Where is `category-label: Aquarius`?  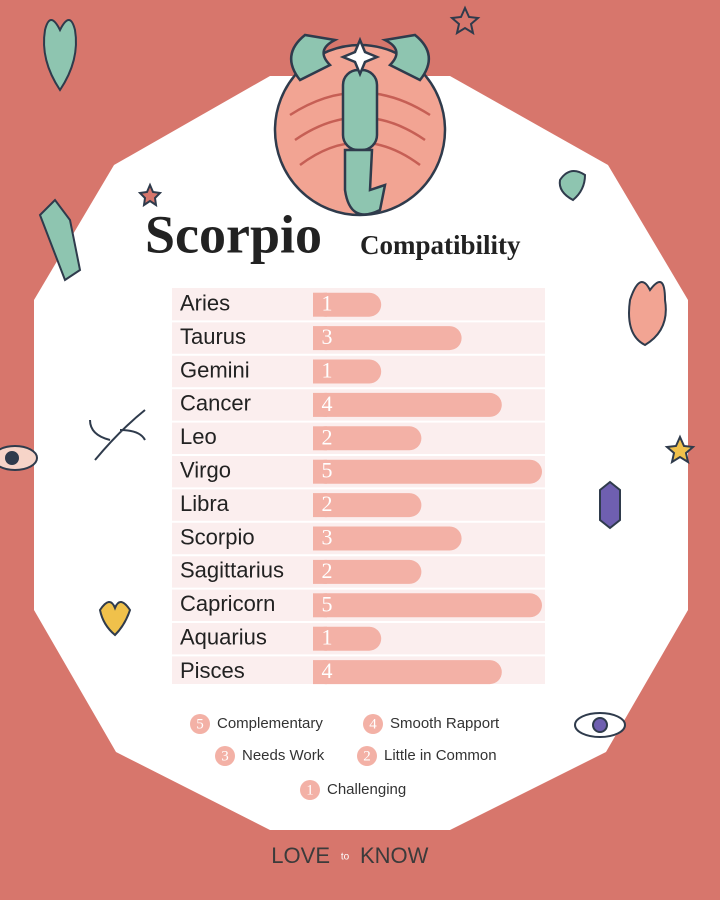
category-label: Aquarius is located at coordinates (223, 637).